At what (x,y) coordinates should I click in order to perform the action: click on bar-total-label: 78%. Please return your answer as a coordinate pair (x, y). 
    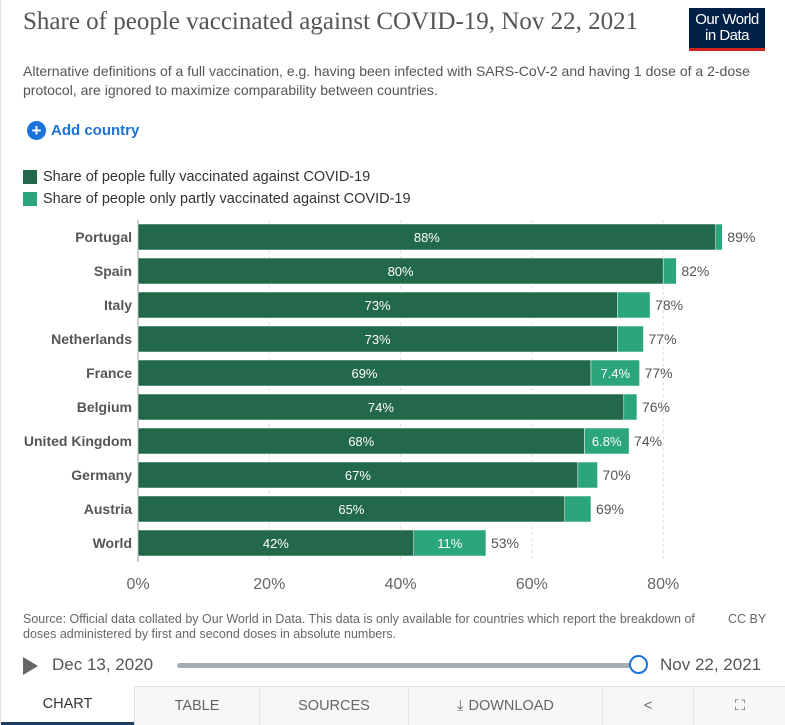
    Looking at the image, I should click on (669, 305).